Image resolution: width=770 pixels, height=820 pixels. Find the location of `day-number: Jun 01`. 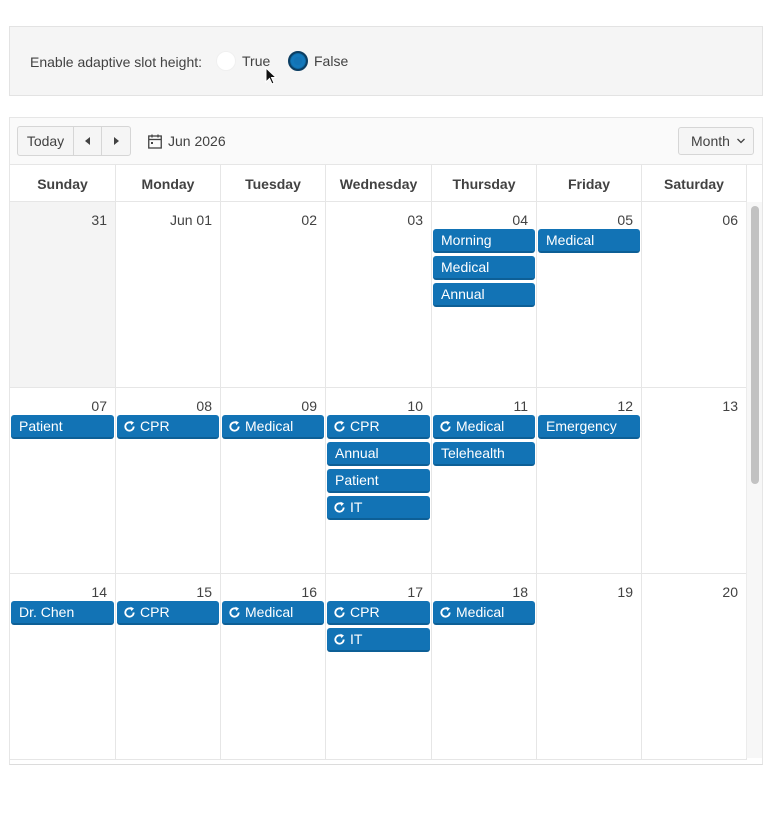

day-number: Jun 01 is located at coordinates (190, 220).